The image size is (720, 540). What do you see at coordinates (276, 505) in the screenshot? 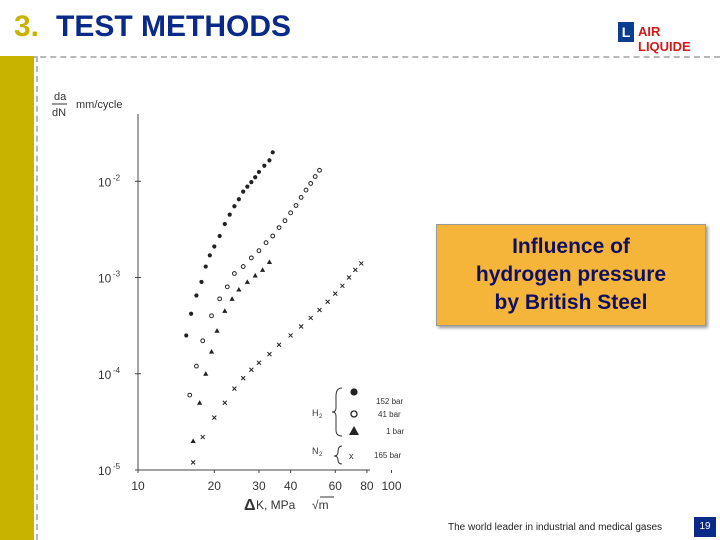
I see `x-label-text: K, MPa` at bounding box center [276, 505].